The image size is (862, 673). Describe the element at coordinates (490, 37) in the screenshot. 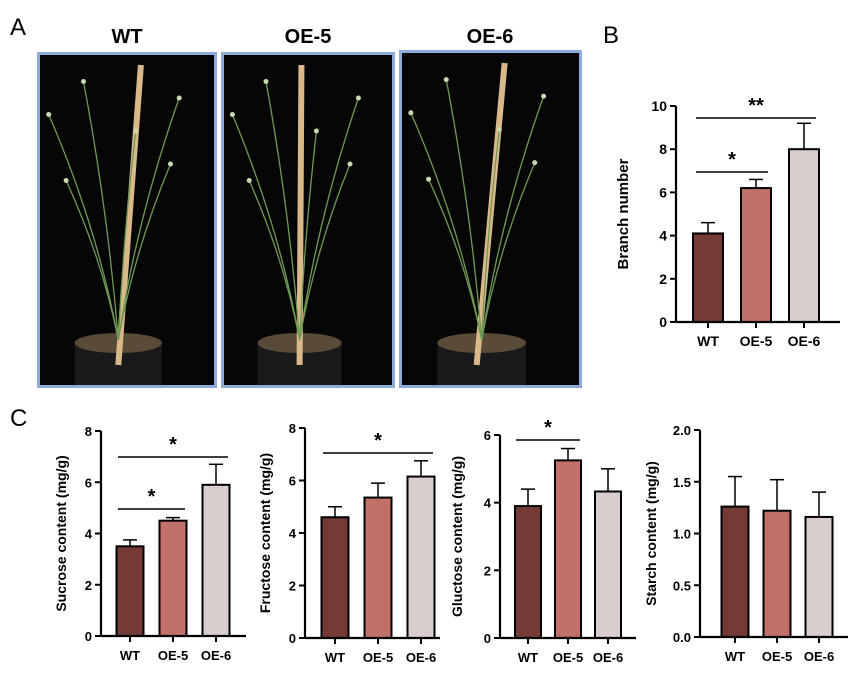

I see `photo-title-oe6: OE-6` at that location.